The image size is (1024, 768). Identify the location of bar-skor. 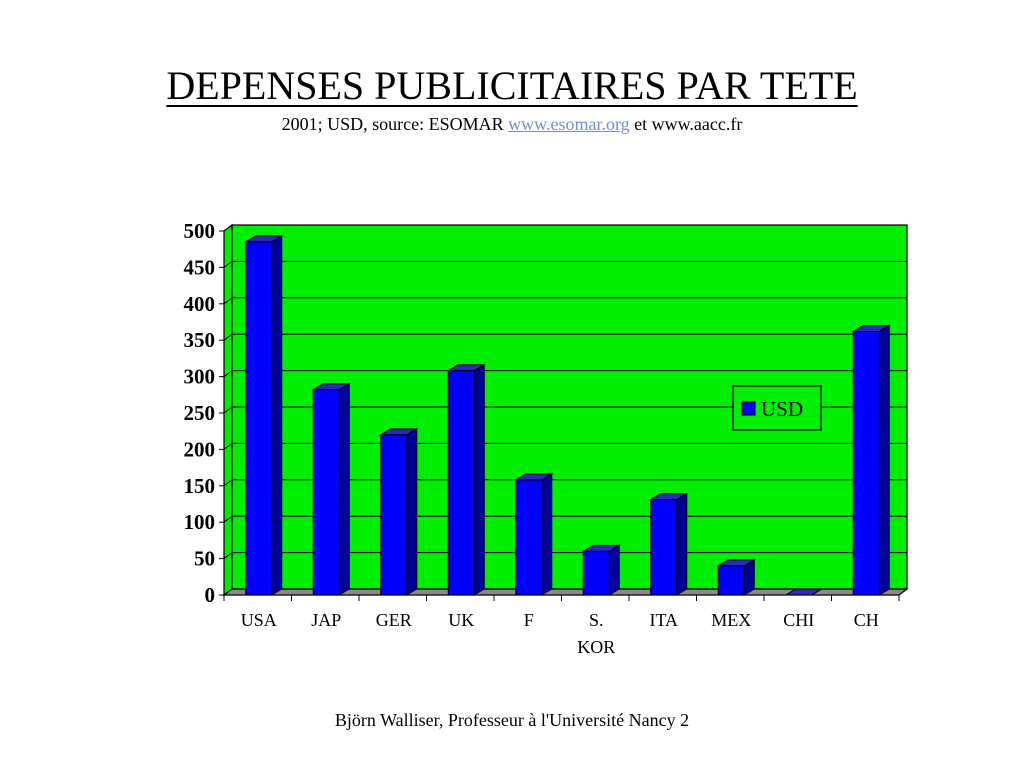
(601, 570).